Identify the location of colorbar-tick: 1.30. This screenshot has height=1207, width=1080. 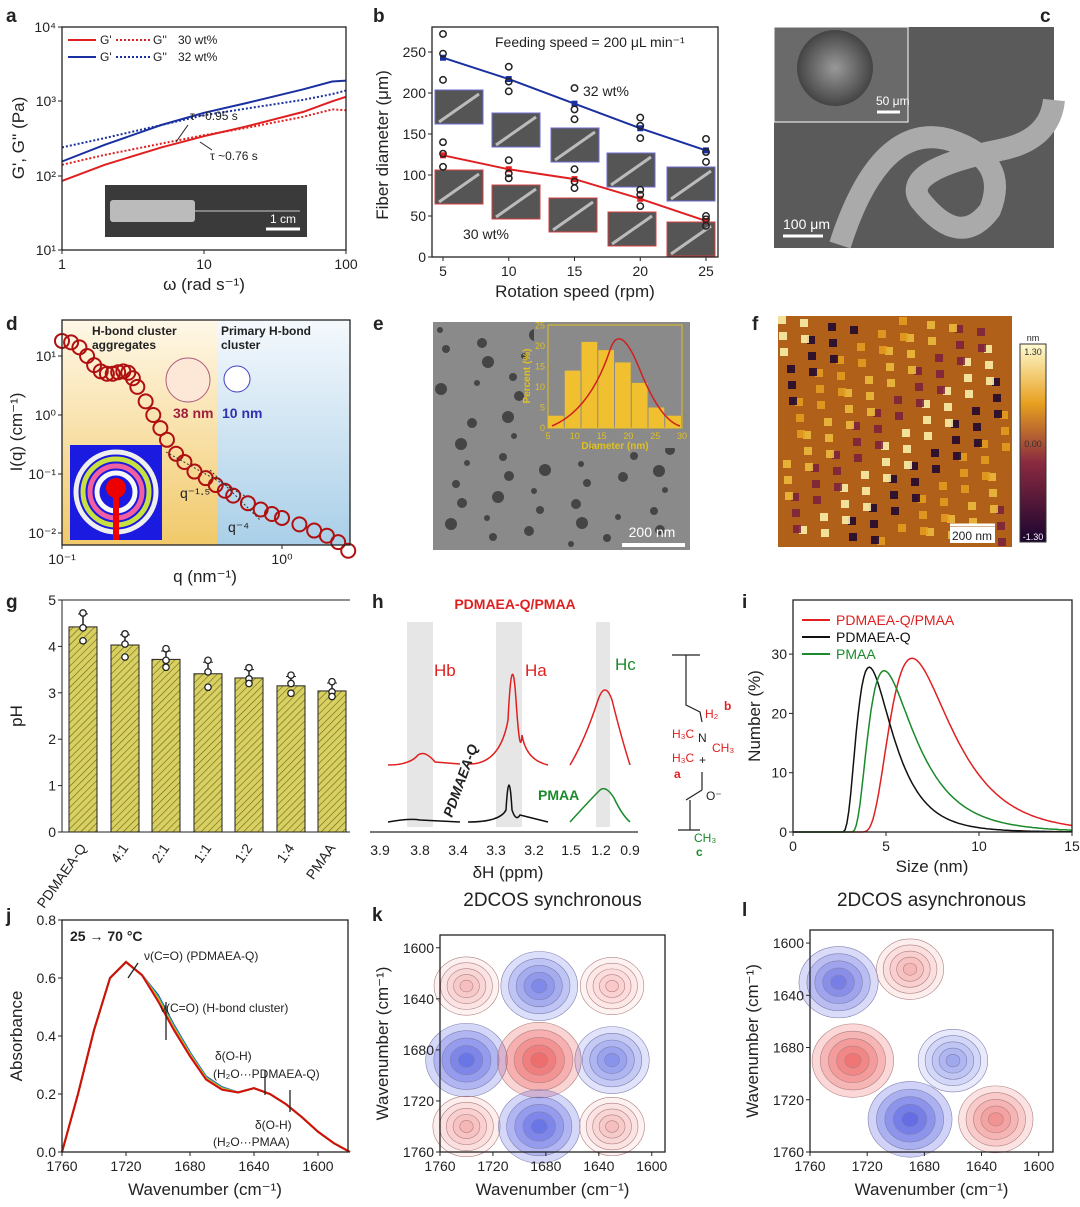
(1033, 352).